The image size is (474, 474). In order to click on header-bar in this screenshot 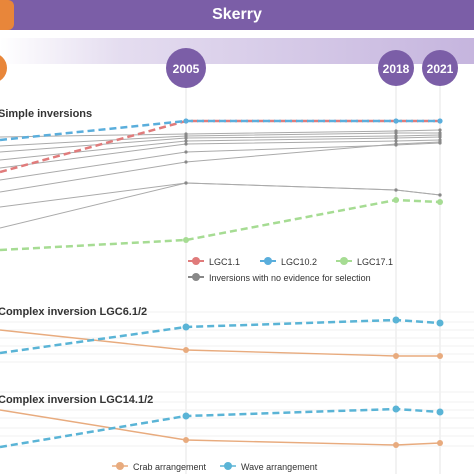, I will do `click(237, 15)`.